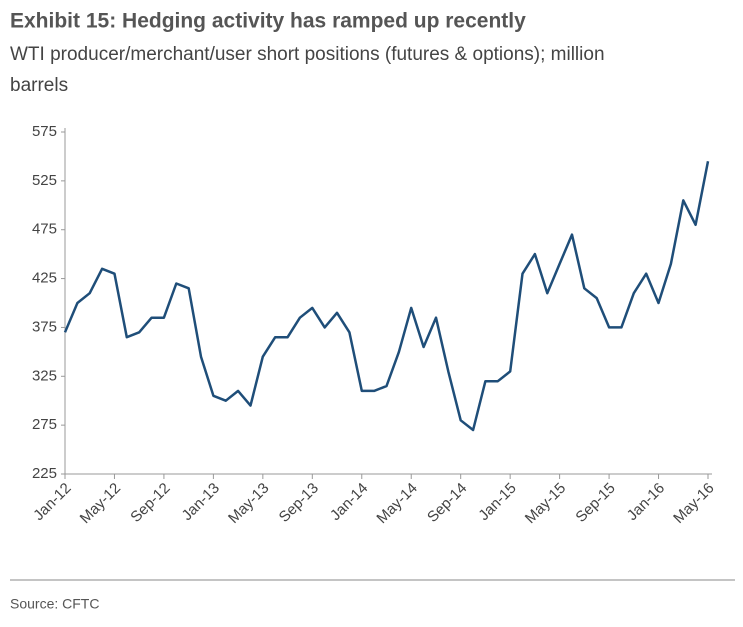  What do you see at coordinates (44, 278) in the screenshot?
I see `y-tick-label: 425` at bounding box center [44, 278].